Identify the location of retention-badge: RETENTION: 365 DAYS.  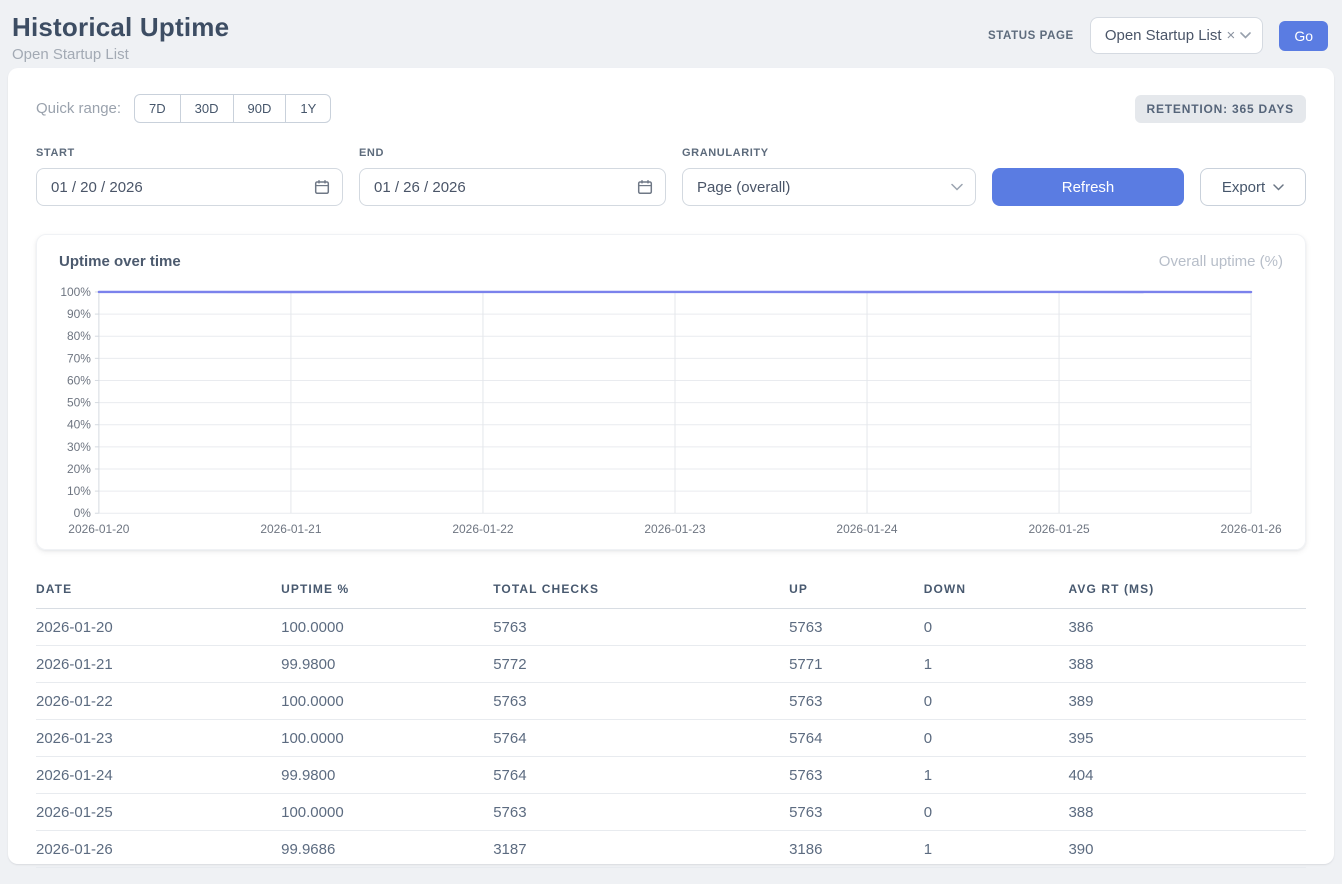
(1220, 108).